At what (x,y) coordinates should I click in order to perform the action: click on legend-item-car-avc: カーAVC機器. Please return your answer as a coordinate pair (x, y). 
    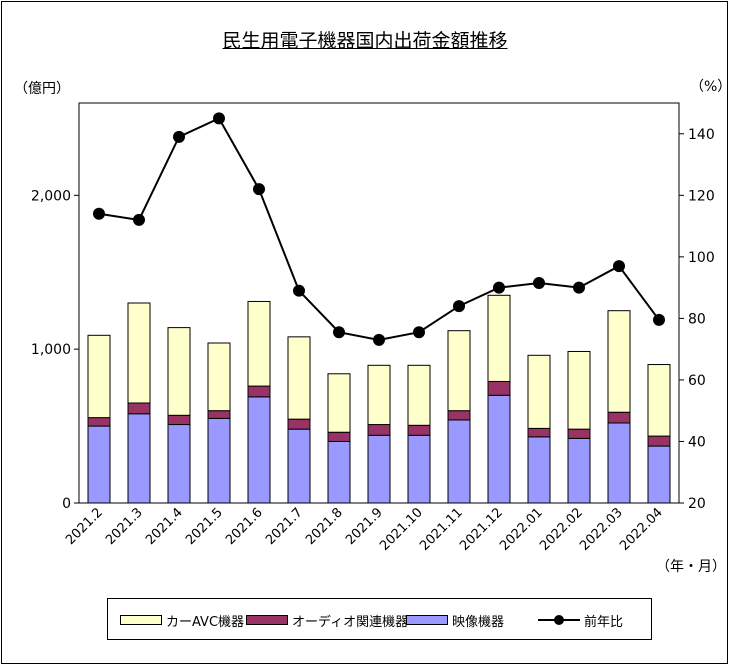
    Looking at the image, I should click on (182, 620).